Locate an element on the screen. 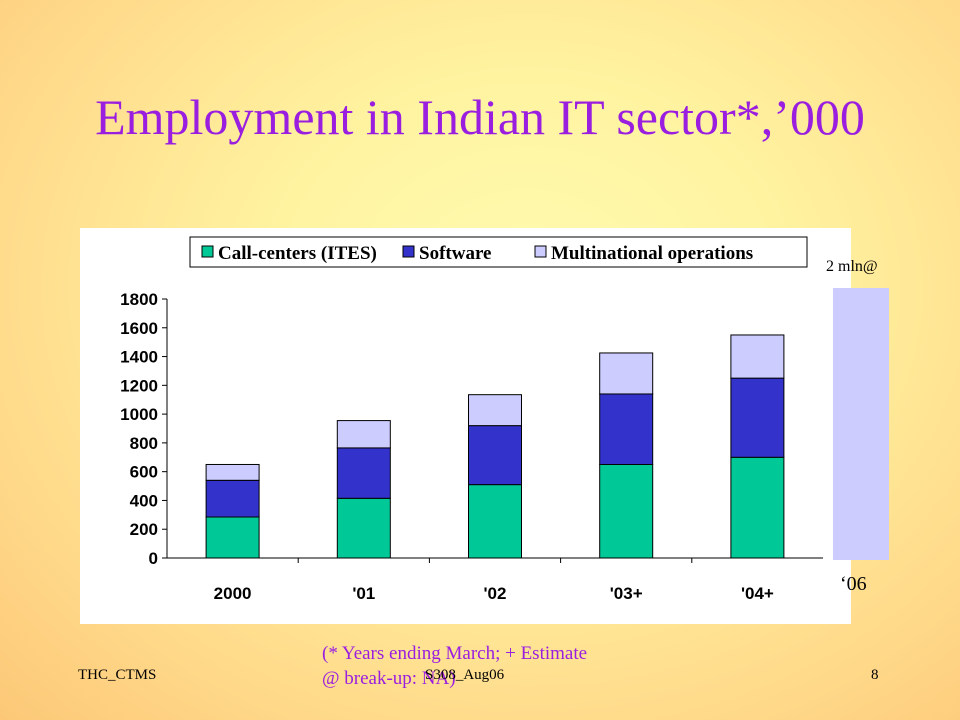  y-tick-label: 1200 is located at coordinates (139, 385).